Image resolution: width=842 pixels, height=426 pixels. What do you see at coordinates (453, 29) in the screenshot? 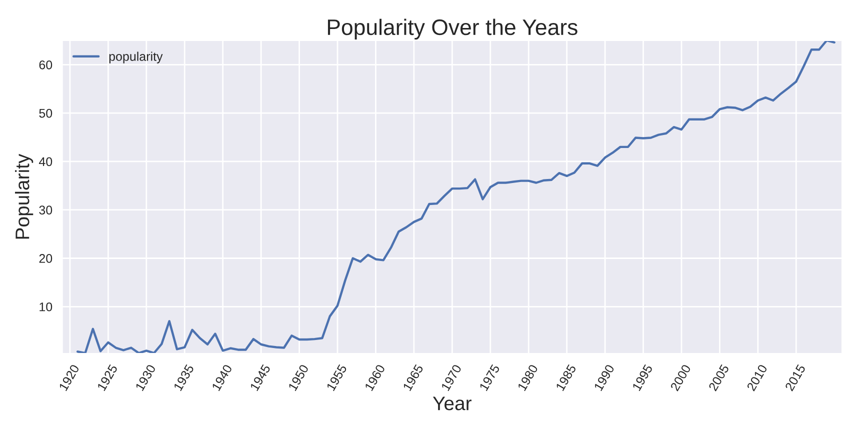
I see `chart-title: Popularity Over the Years` at bounding box center [453, 29].